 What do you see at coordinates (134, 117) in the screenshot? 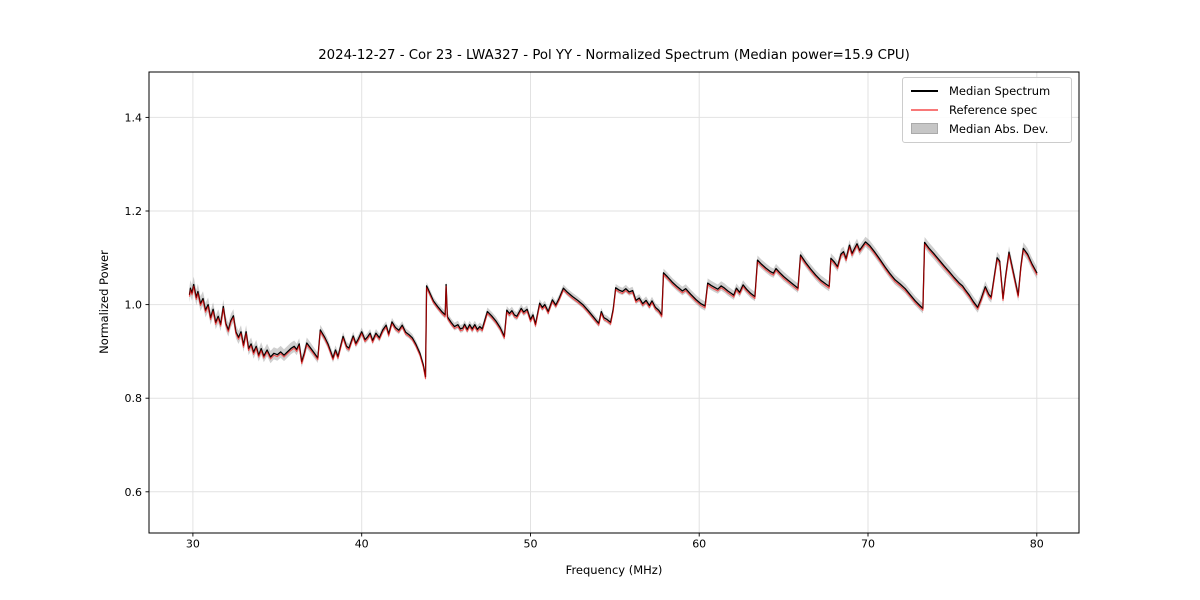
I see `y-tick-label: 1.4` at bounding box center [134, 117].